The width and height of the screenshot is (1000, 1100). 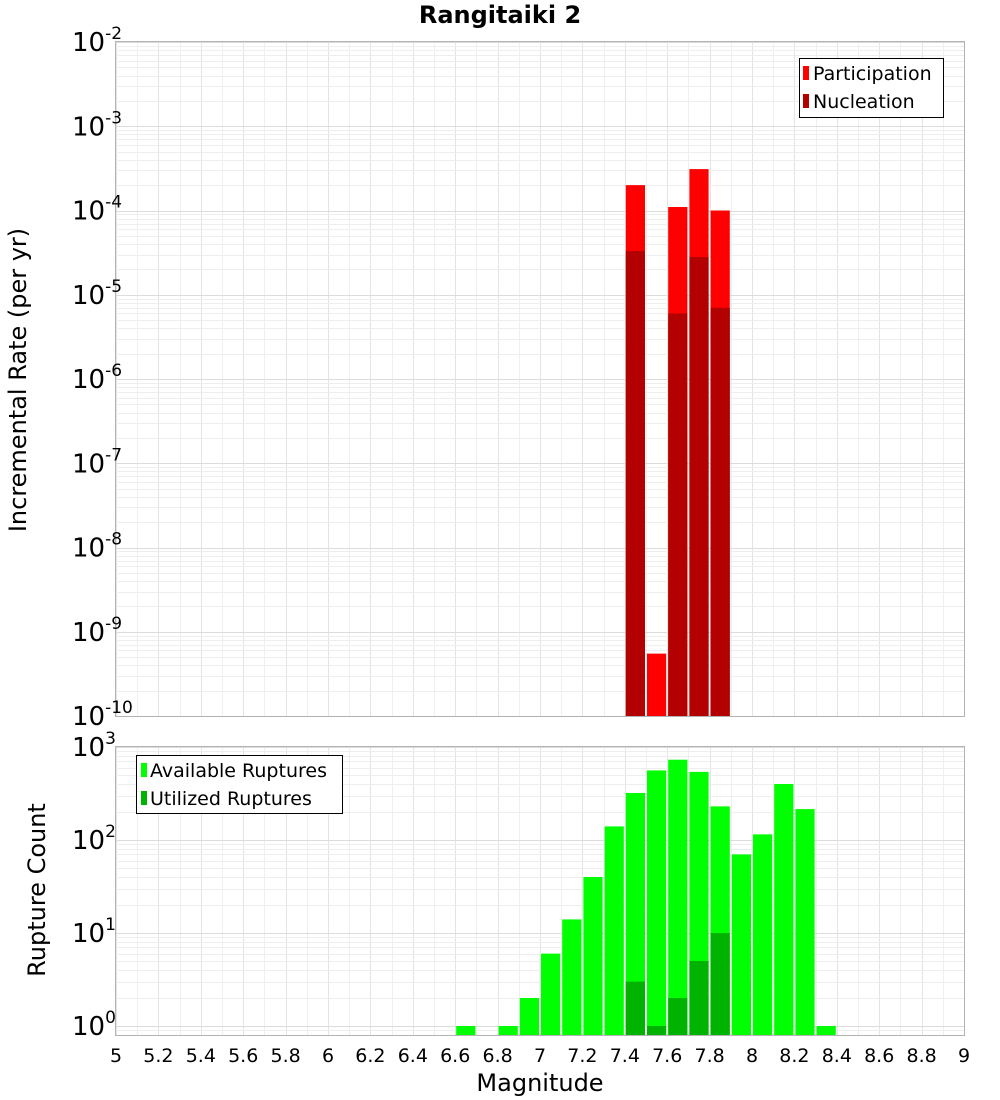 I want to click on legend-label-participation: Participation, so click(x=872, y=74).